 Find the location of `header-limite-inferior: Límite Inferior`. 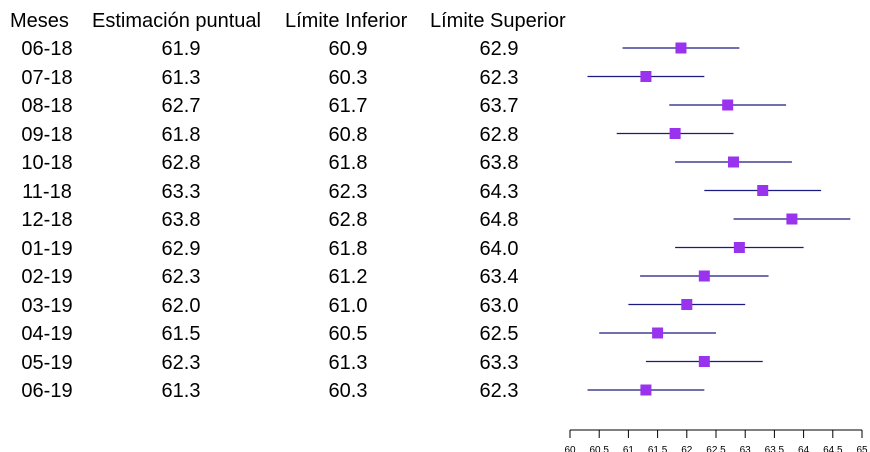

header-limite-inferior: Límite Inferior is located at coordinates (346, 21).